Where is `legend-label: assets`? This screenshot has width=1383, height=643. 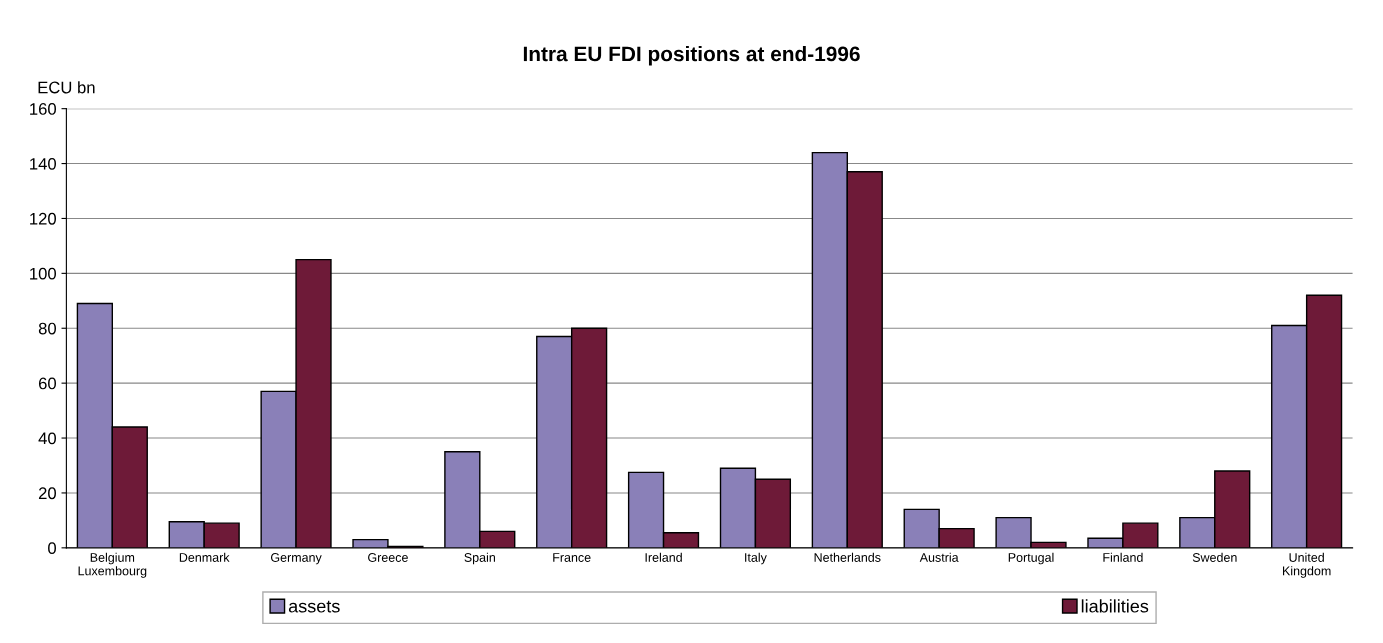 legend-label: assets is located at coordinates (314, 606).